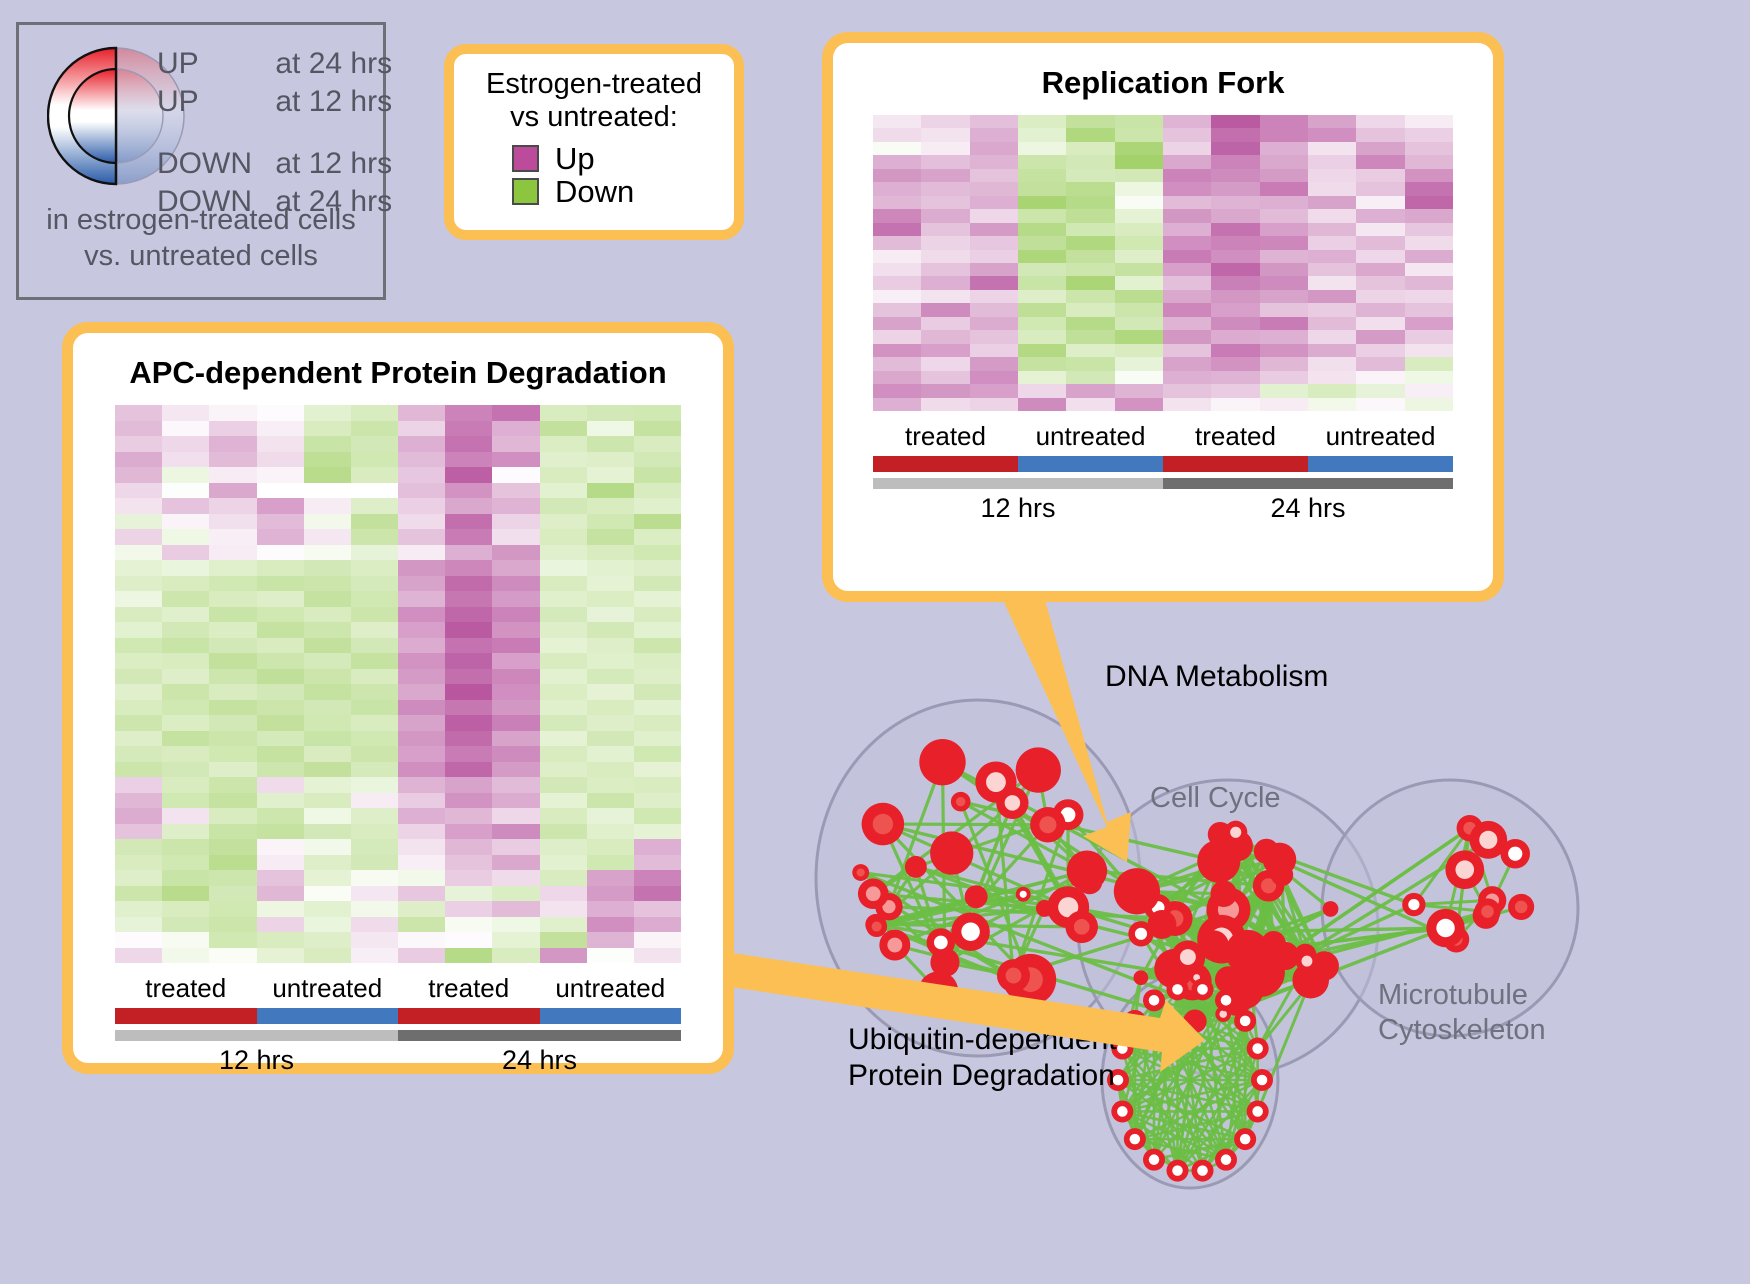 The height and width of the screenshot is (1284, 1750). I want to click on key-time-down12: at 12 hrs, so click(333, 163).